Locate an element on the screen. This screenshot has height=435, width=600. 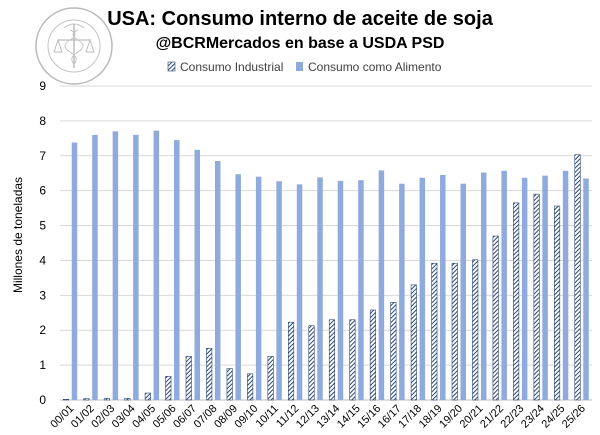
y-tick-label: 7 is located at coordinates (42, 156).